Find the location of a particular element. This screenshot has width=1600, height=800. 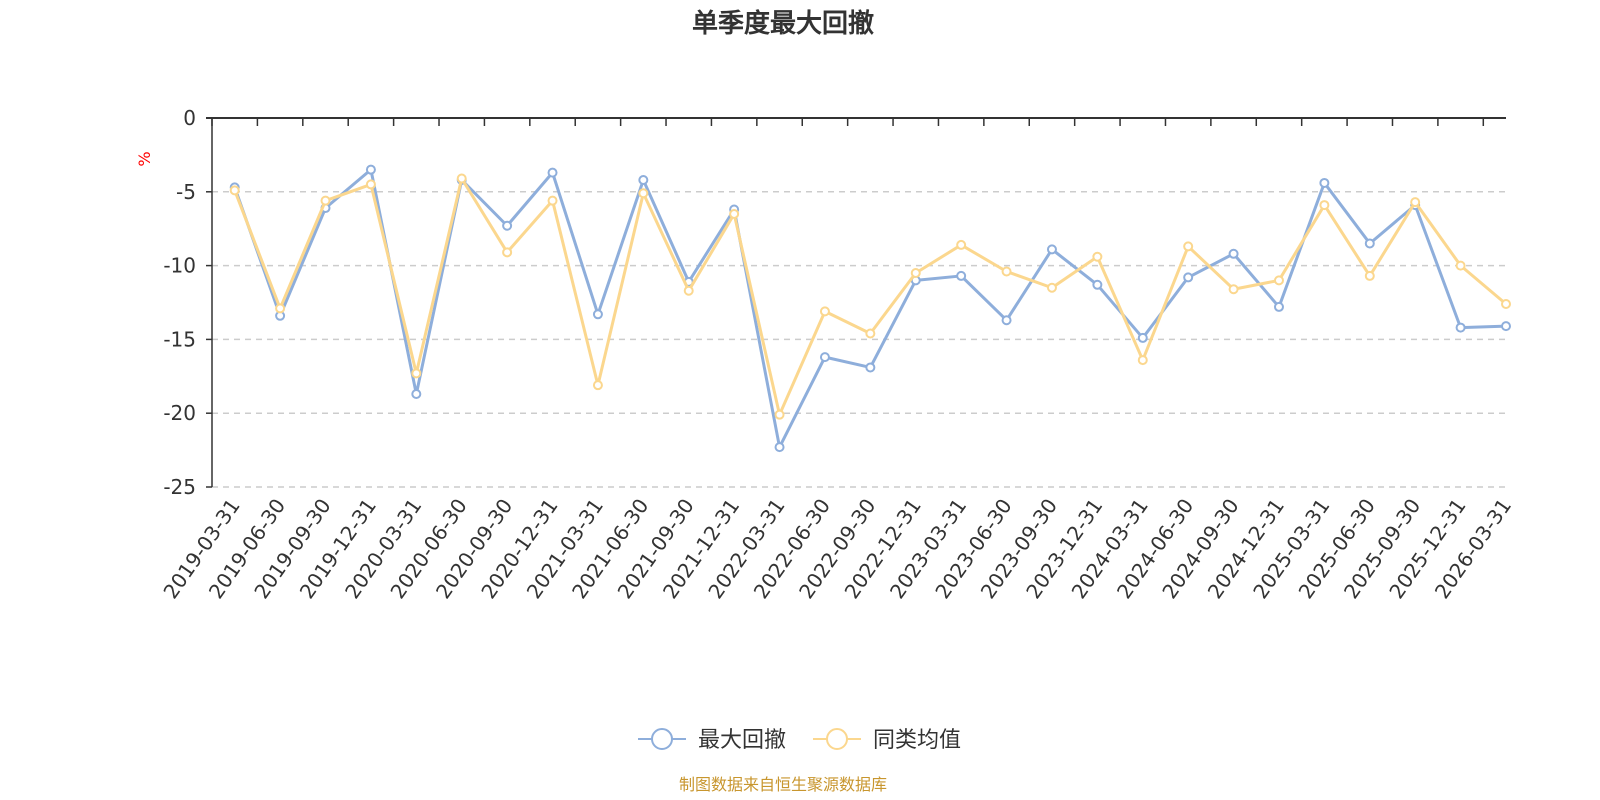

legend-item-1: 最大回撤 is located at coordinates (712, 740).